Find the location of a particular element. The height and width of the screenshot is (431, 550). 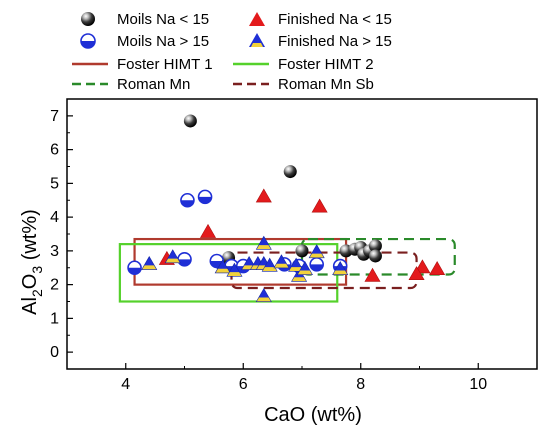

legend-label-finished-na-lt-15: Finished Na < 15 is located at coordinates (335, 19).